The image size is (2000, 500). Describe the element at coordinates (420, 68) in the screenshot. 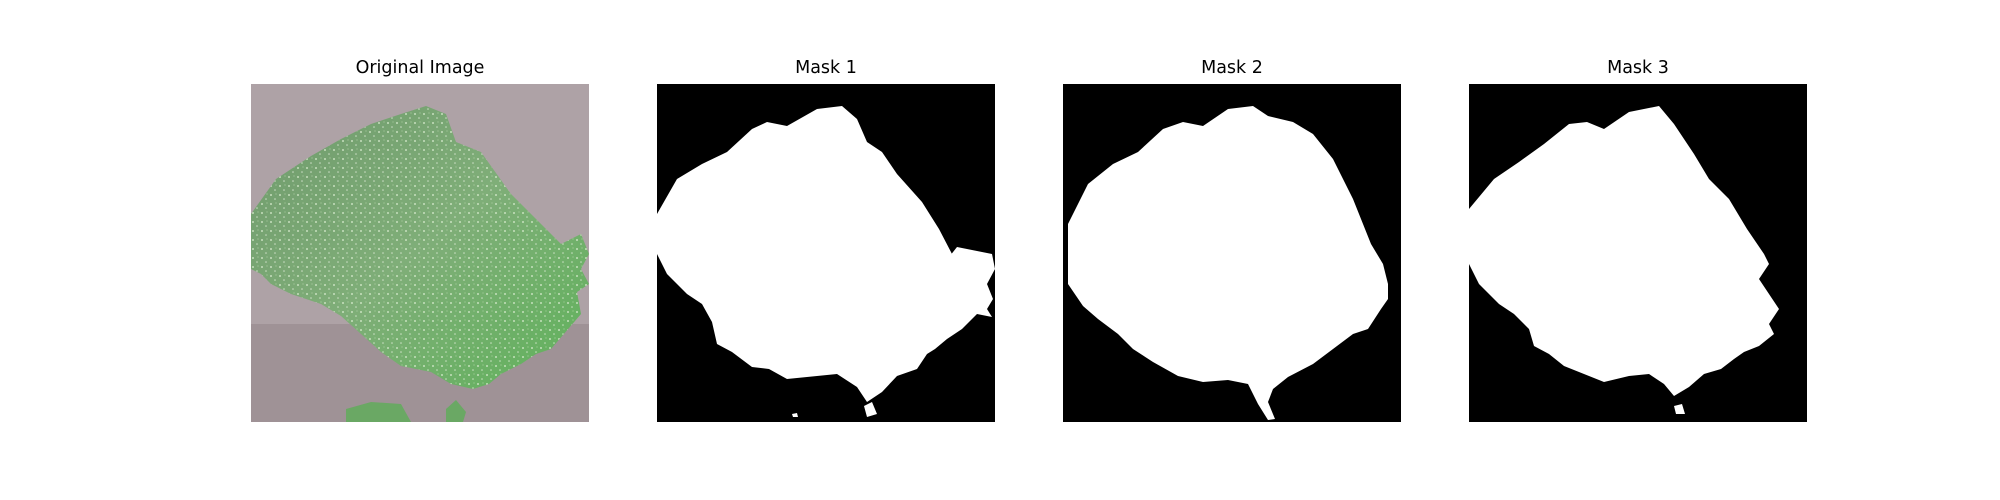

I see `panel-title: Original Image` at that location.